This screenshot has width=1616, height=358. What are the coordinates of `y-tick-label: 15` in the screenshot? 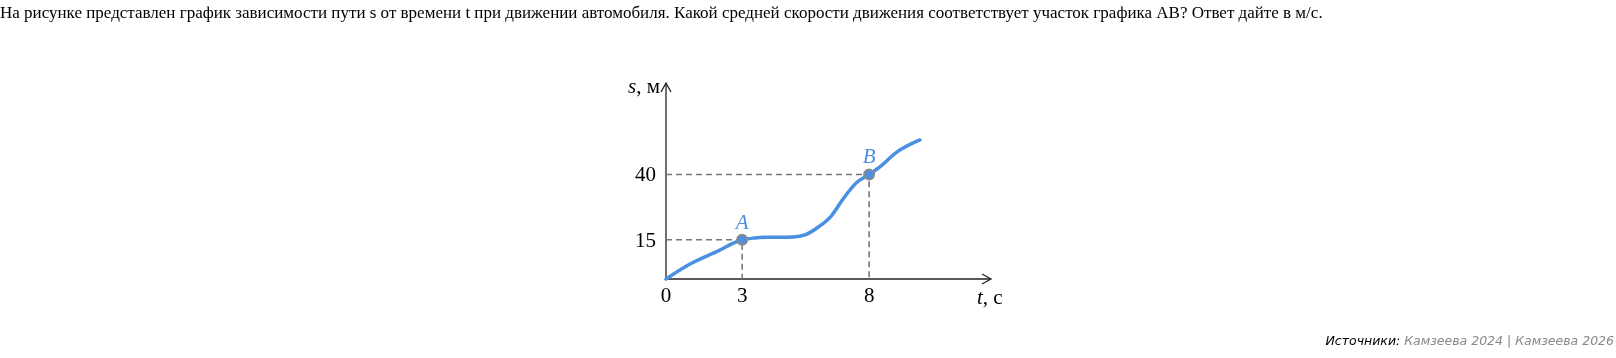 It's located at (645, 239).